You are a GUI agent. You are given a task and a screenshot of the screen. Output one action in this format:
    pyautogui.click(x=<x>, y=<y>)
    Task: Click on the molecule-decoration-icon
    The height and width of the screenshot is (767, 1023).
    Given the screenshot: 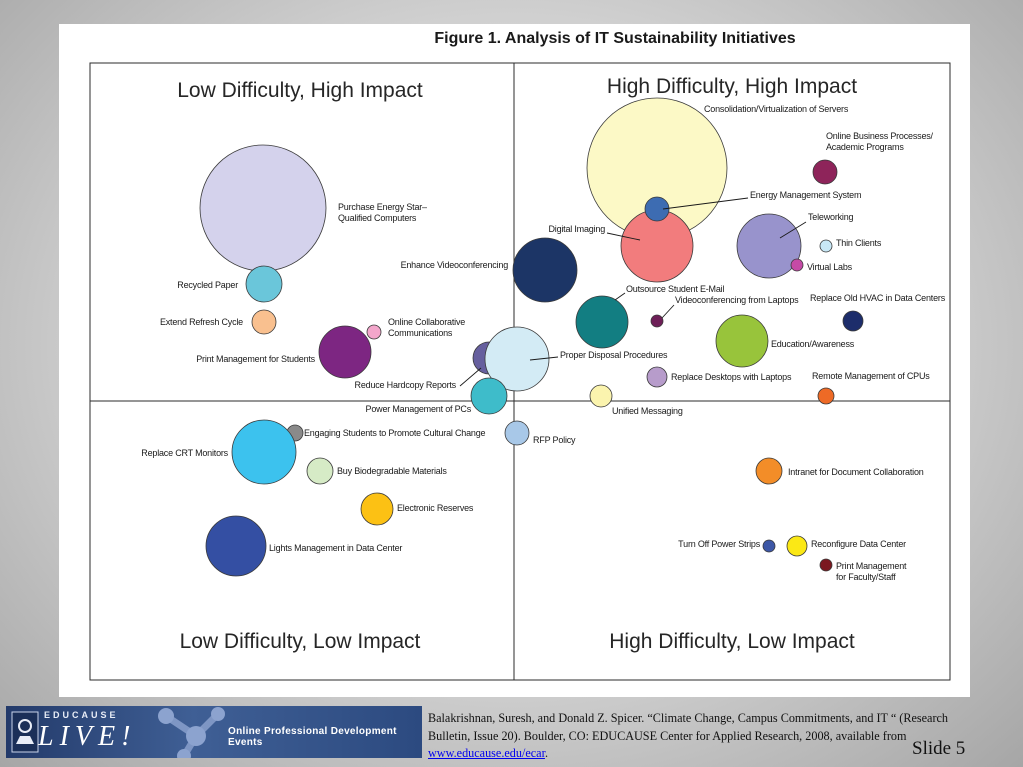 What is the action you would take?
    pyautogui.click(x=191, y=732)
    